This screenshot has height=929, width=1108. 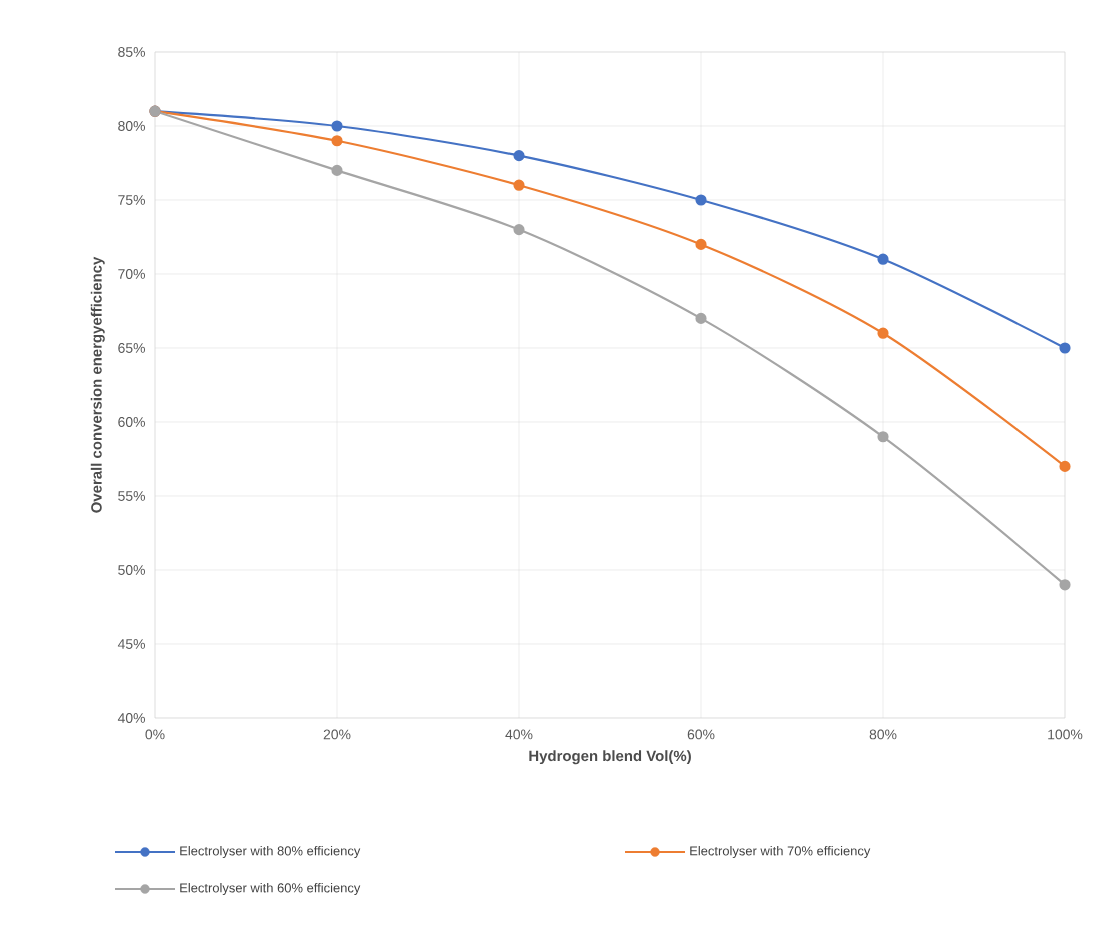 I want to click on y-tick-label: 55%, so click(x=131, y=496).